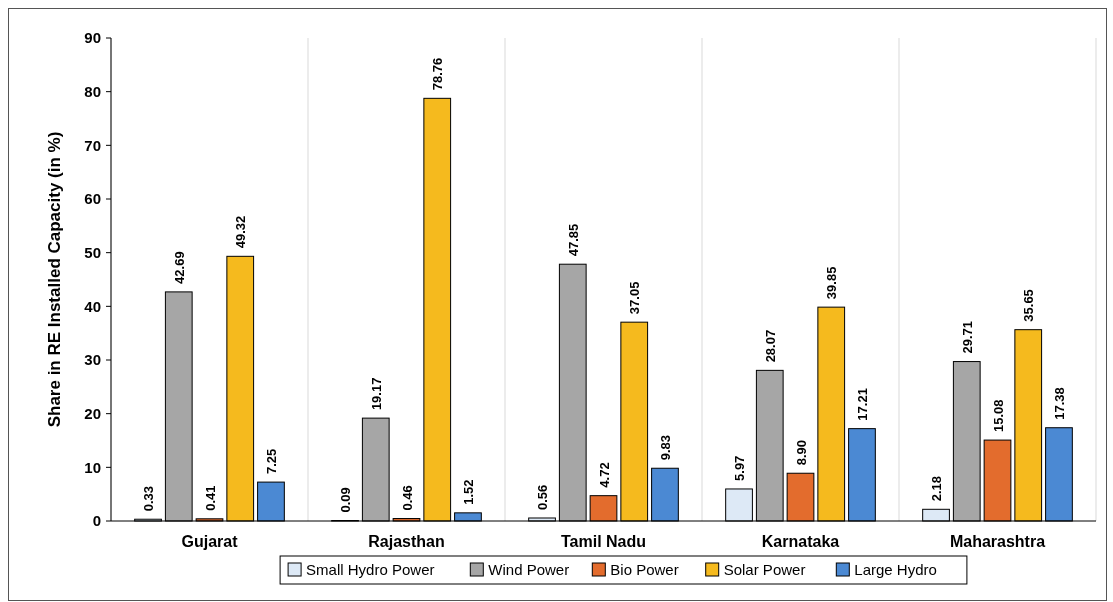 This screenshot has height=602, width=1113. What do you see at coordinates (271, 461) in the screenshot?
I see `data-label: 7.25` at bounding box center [271, 461].